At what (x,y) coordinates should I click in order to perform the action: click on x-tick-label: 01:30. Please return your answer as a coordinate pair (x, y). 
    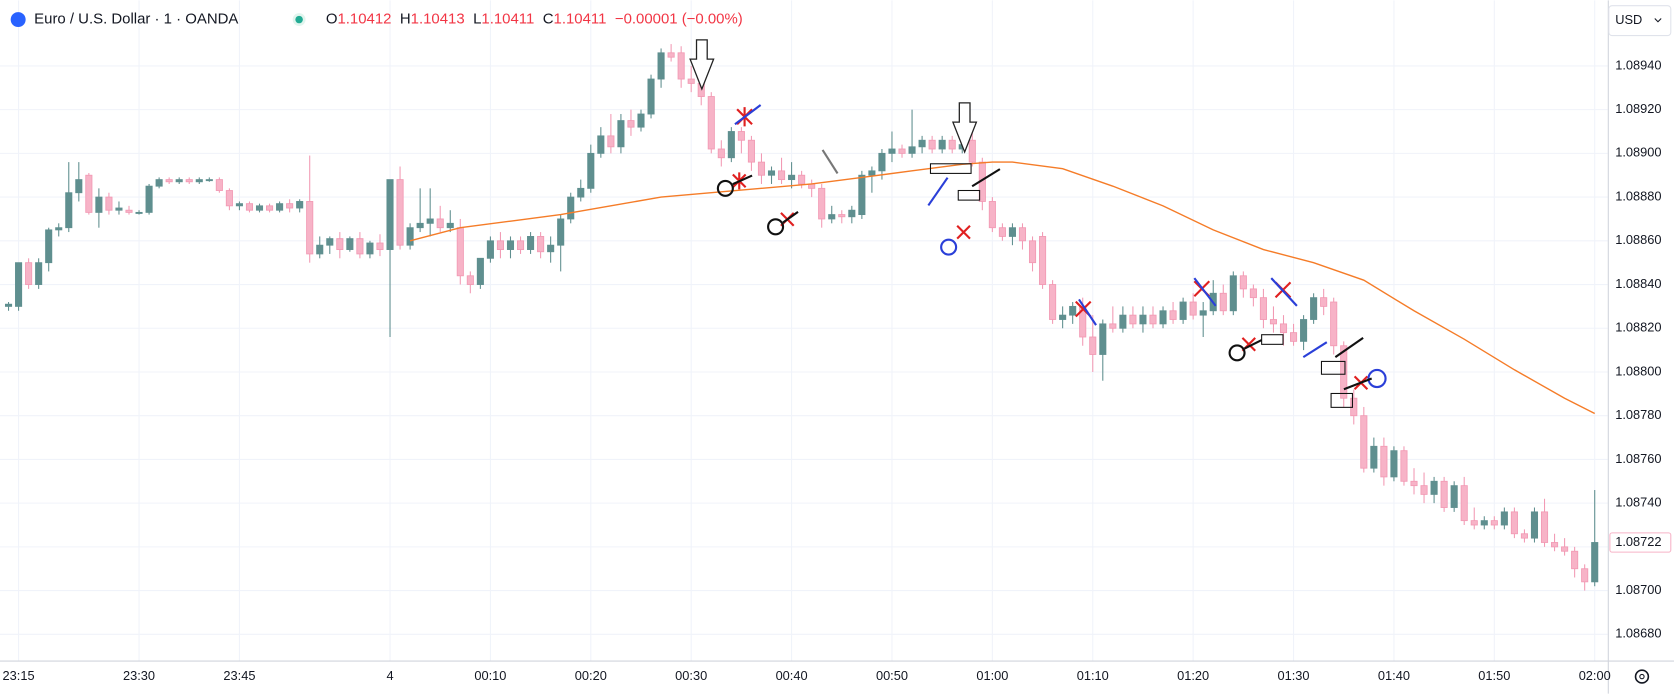
    Looking at the image, I should click on (1294, 675).